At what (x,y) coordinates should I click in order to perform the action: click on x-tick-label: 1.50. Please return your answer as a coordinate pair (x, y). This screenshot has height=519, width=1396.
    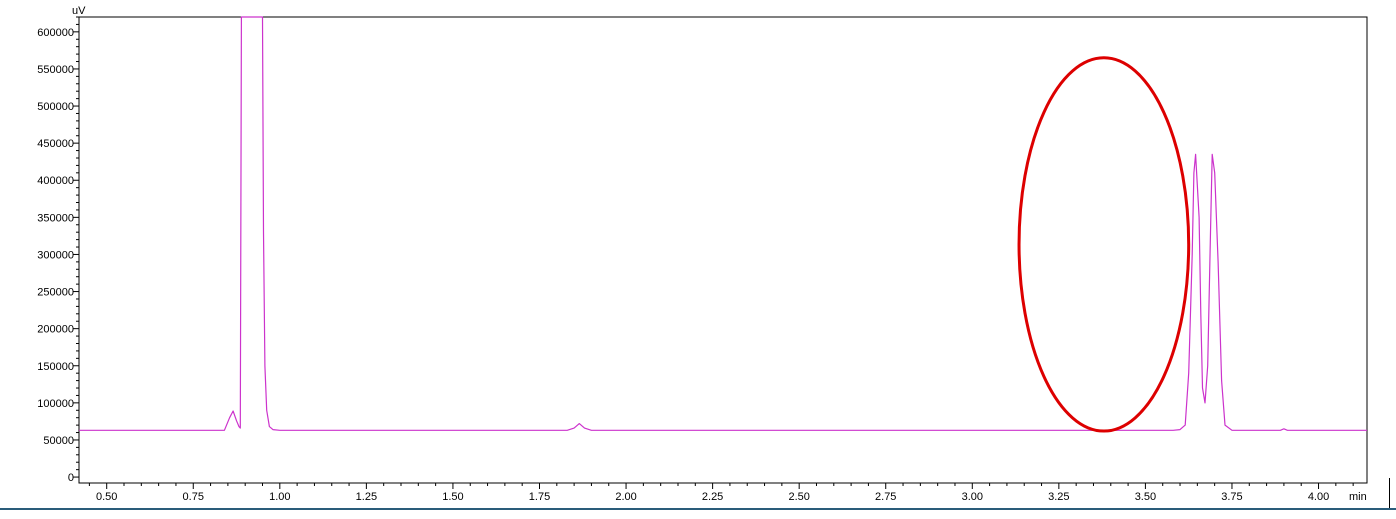
    Looking at the image, I should click on (452, 497).